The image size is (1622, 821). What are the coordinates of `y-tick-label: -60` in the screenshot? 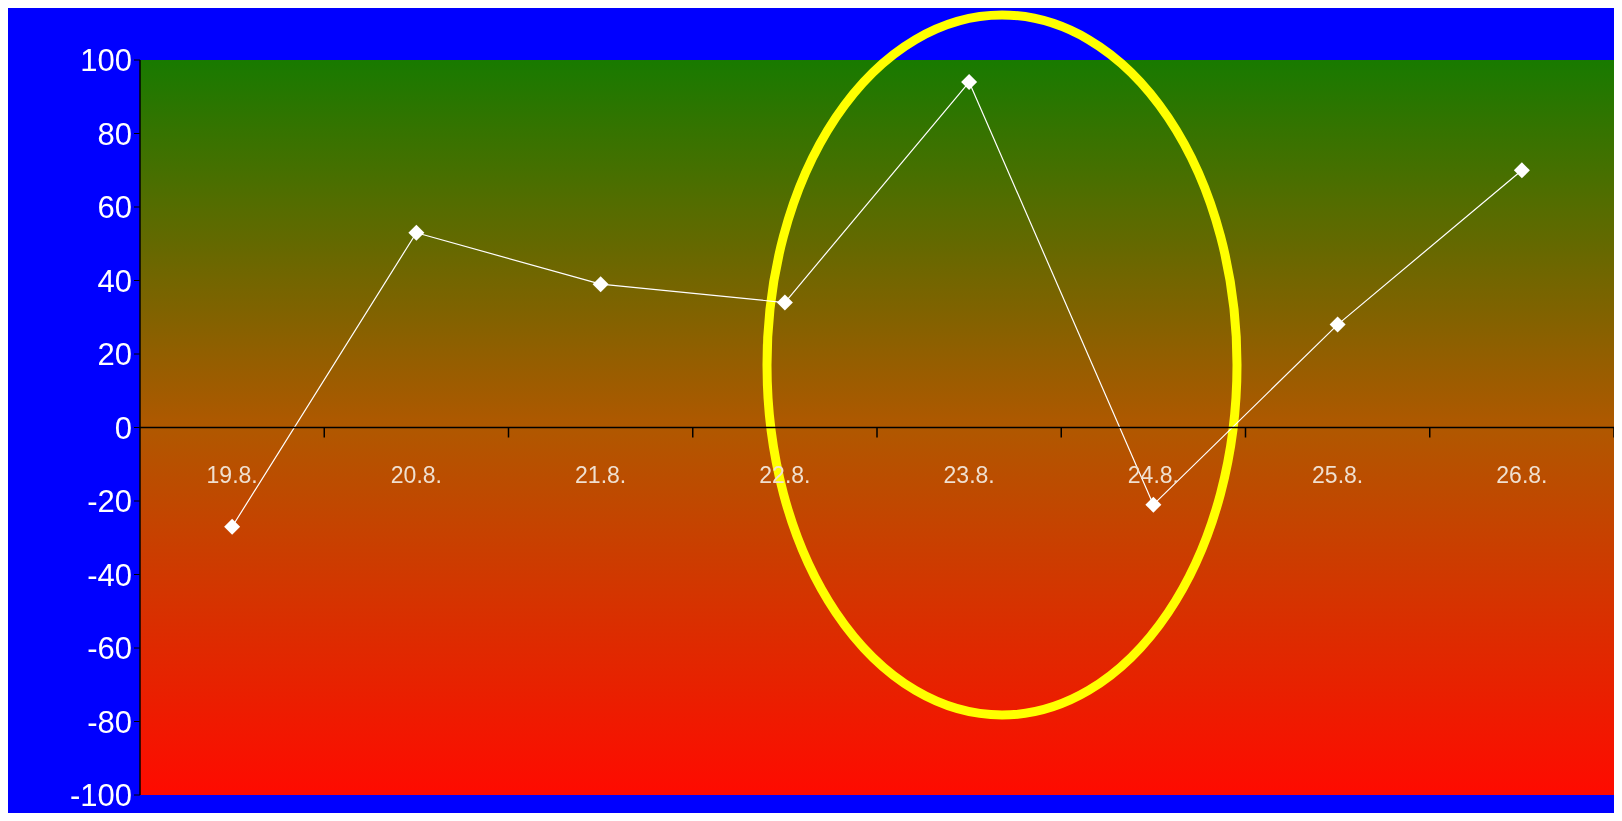 It's located at (109, 649).